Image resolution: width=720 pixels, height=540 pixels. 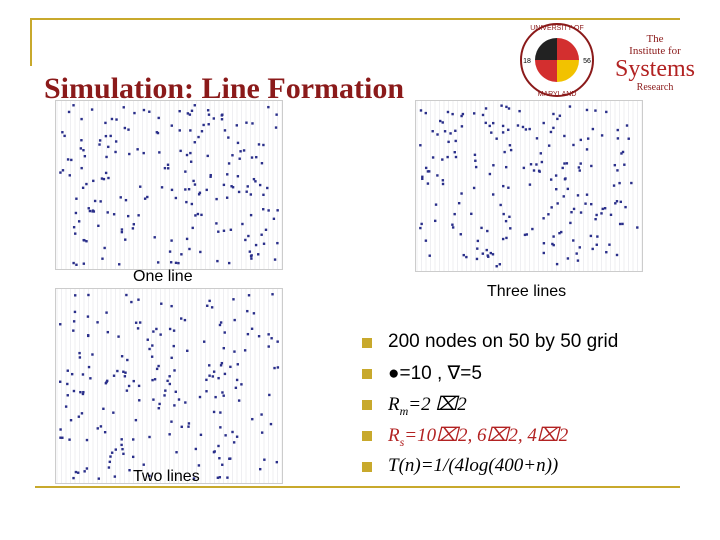 What do you see at coordinates (169, 185) in the screenshot?
I see `plot-border` at bounding box center [169, 185].